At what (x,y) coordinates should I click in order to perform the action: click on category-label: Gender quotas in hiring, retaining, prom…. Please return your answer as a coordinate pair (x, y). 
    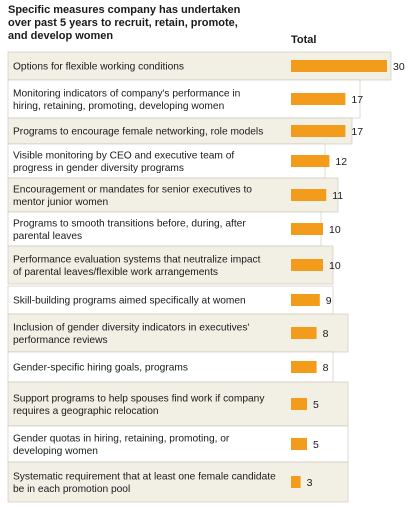
    Looking at the image, I should click on (121, 438).